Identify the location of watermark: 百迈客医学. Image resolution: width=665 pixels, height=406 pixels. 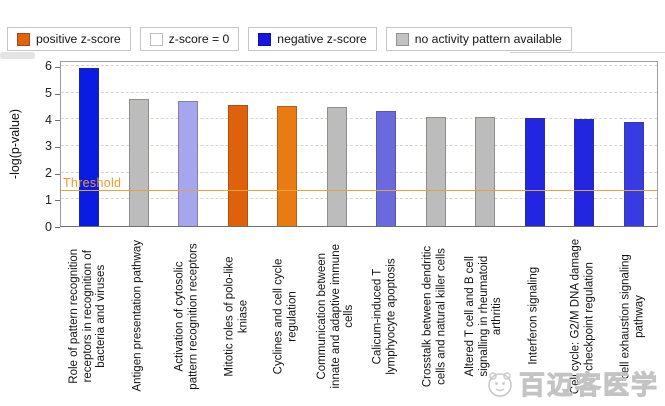
(572, 383).